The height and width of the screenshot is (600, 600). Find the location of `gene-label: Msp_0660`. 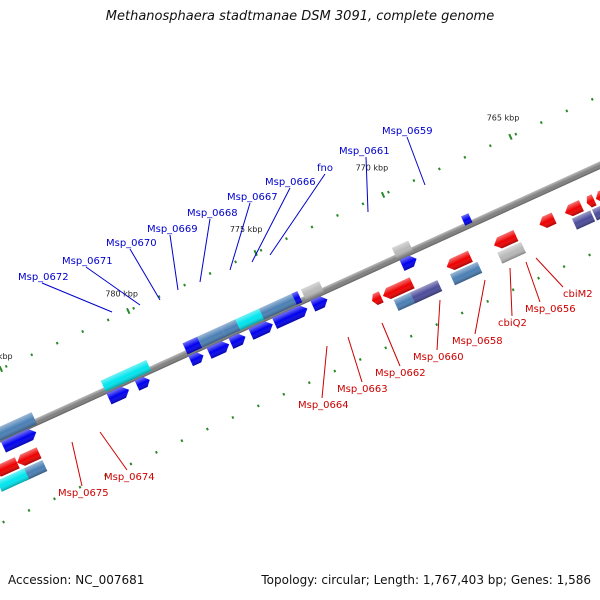

gene-label: Msp_0660 is located at coordinates (438, 357).